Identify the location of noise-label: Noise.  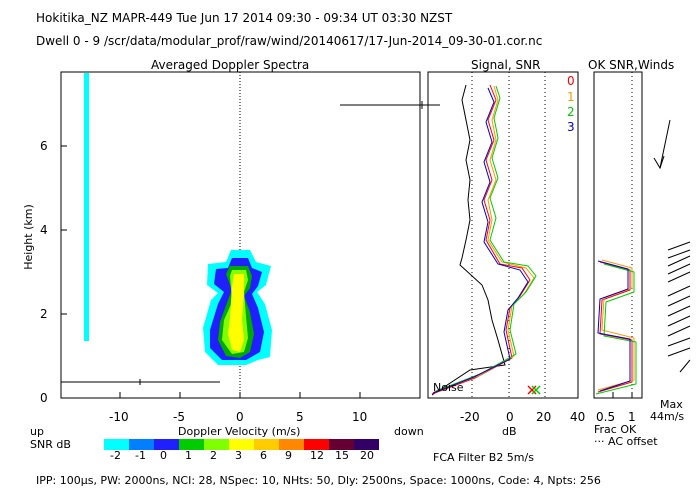
(448, 387).